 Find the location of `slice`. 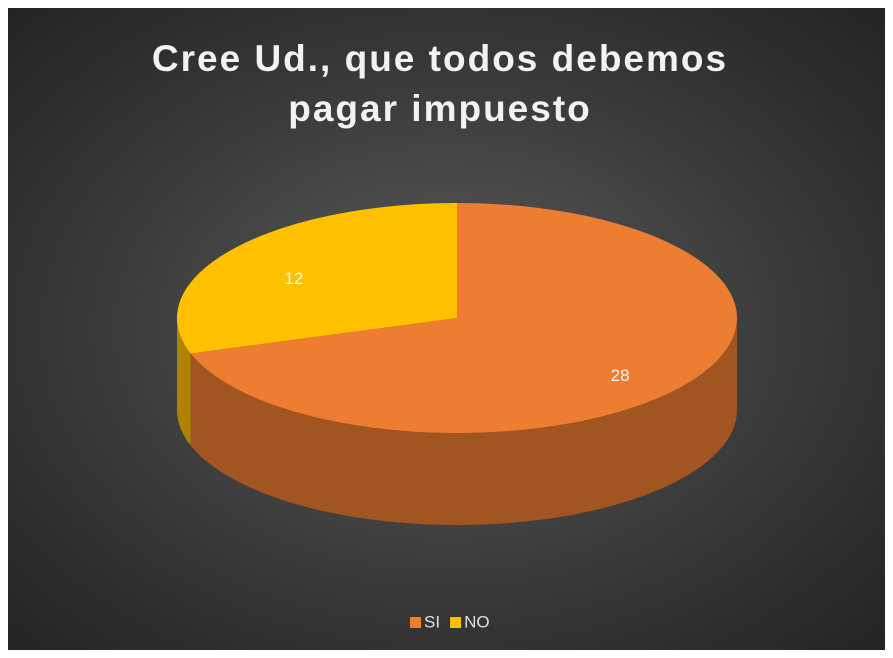

slice is located at coordinates (317, 278).